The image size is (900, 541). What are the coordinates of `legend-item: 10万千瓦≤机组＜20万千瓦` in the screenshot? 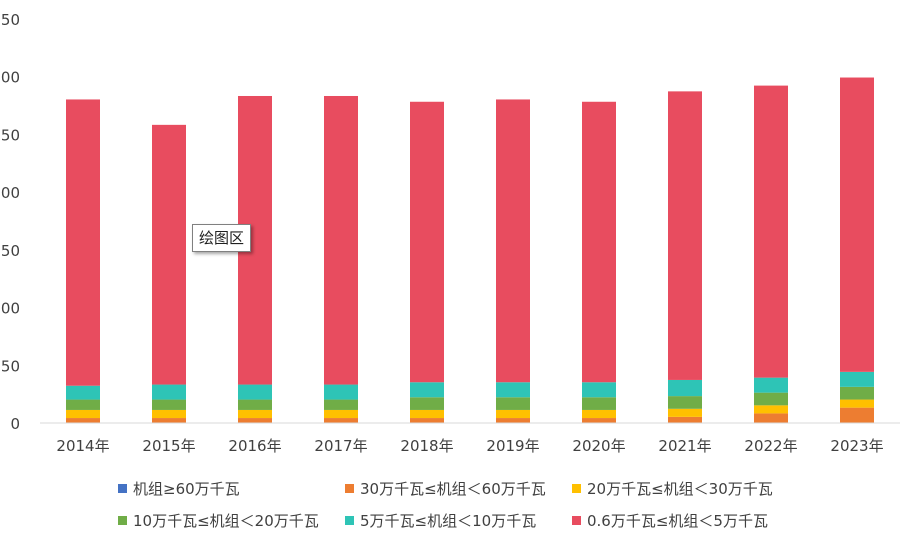 It's located at (218, 520).